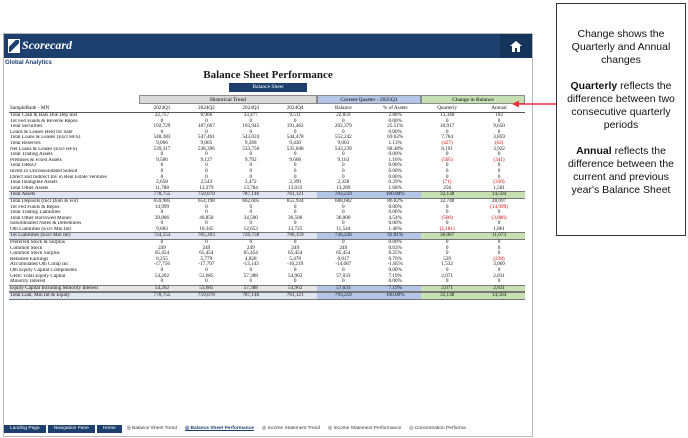  Describe the element at coordinates (40, 45) in the screenshot. I see `brand-logo: Scorecard` at that location.